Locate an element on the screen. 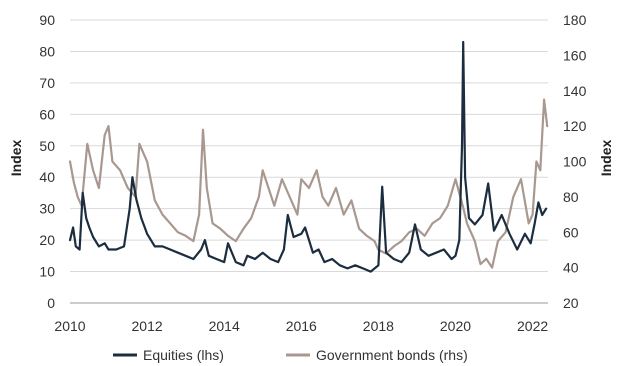  x-tick-label: 2012 is located at coordinates (147, 326).